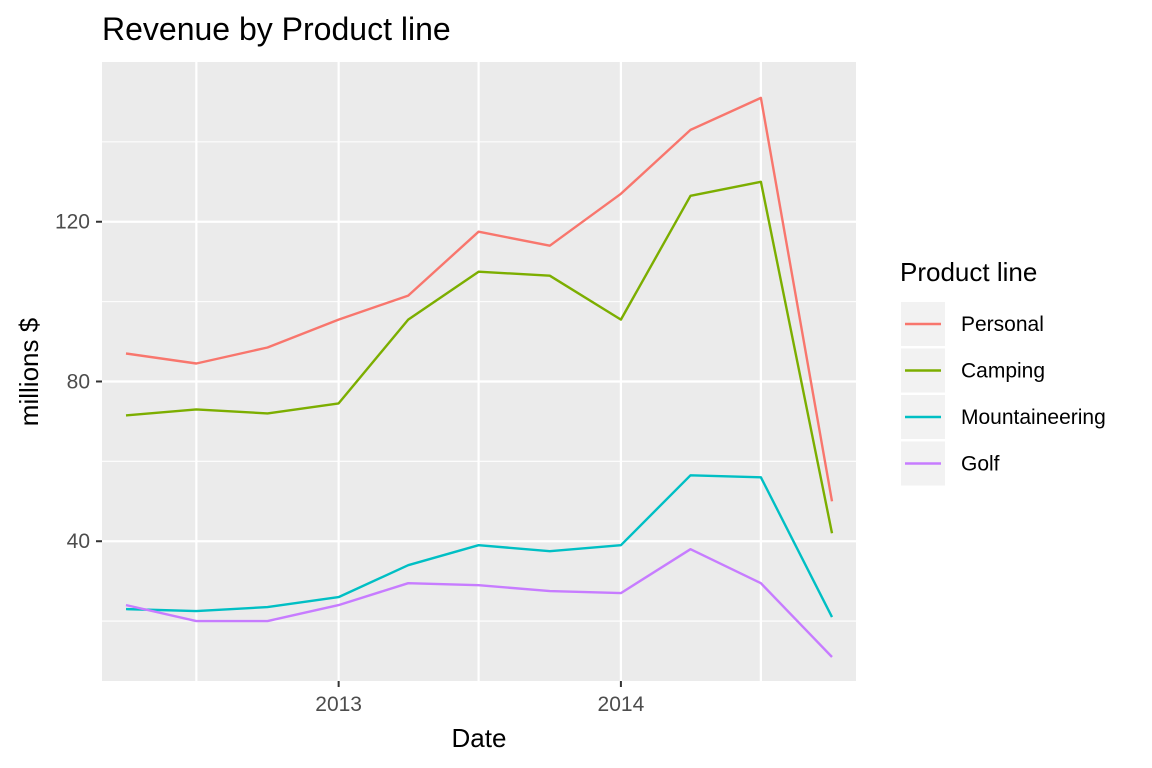  Describe the element at coordinates (29, 371) in the screenshot. I see `y-axis-title: millions $` at that location.